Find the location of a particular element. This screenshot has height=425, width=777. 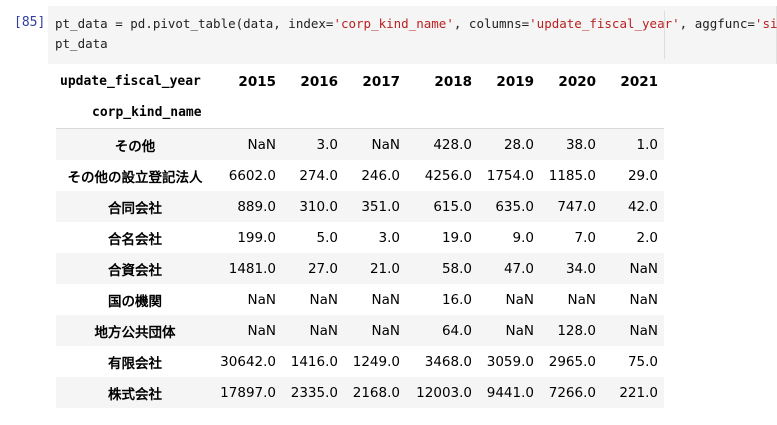

table-row: 国の機関 NaN NaN NaN 16.0 NaN NaN NaN is located at coordinates (360, 299).